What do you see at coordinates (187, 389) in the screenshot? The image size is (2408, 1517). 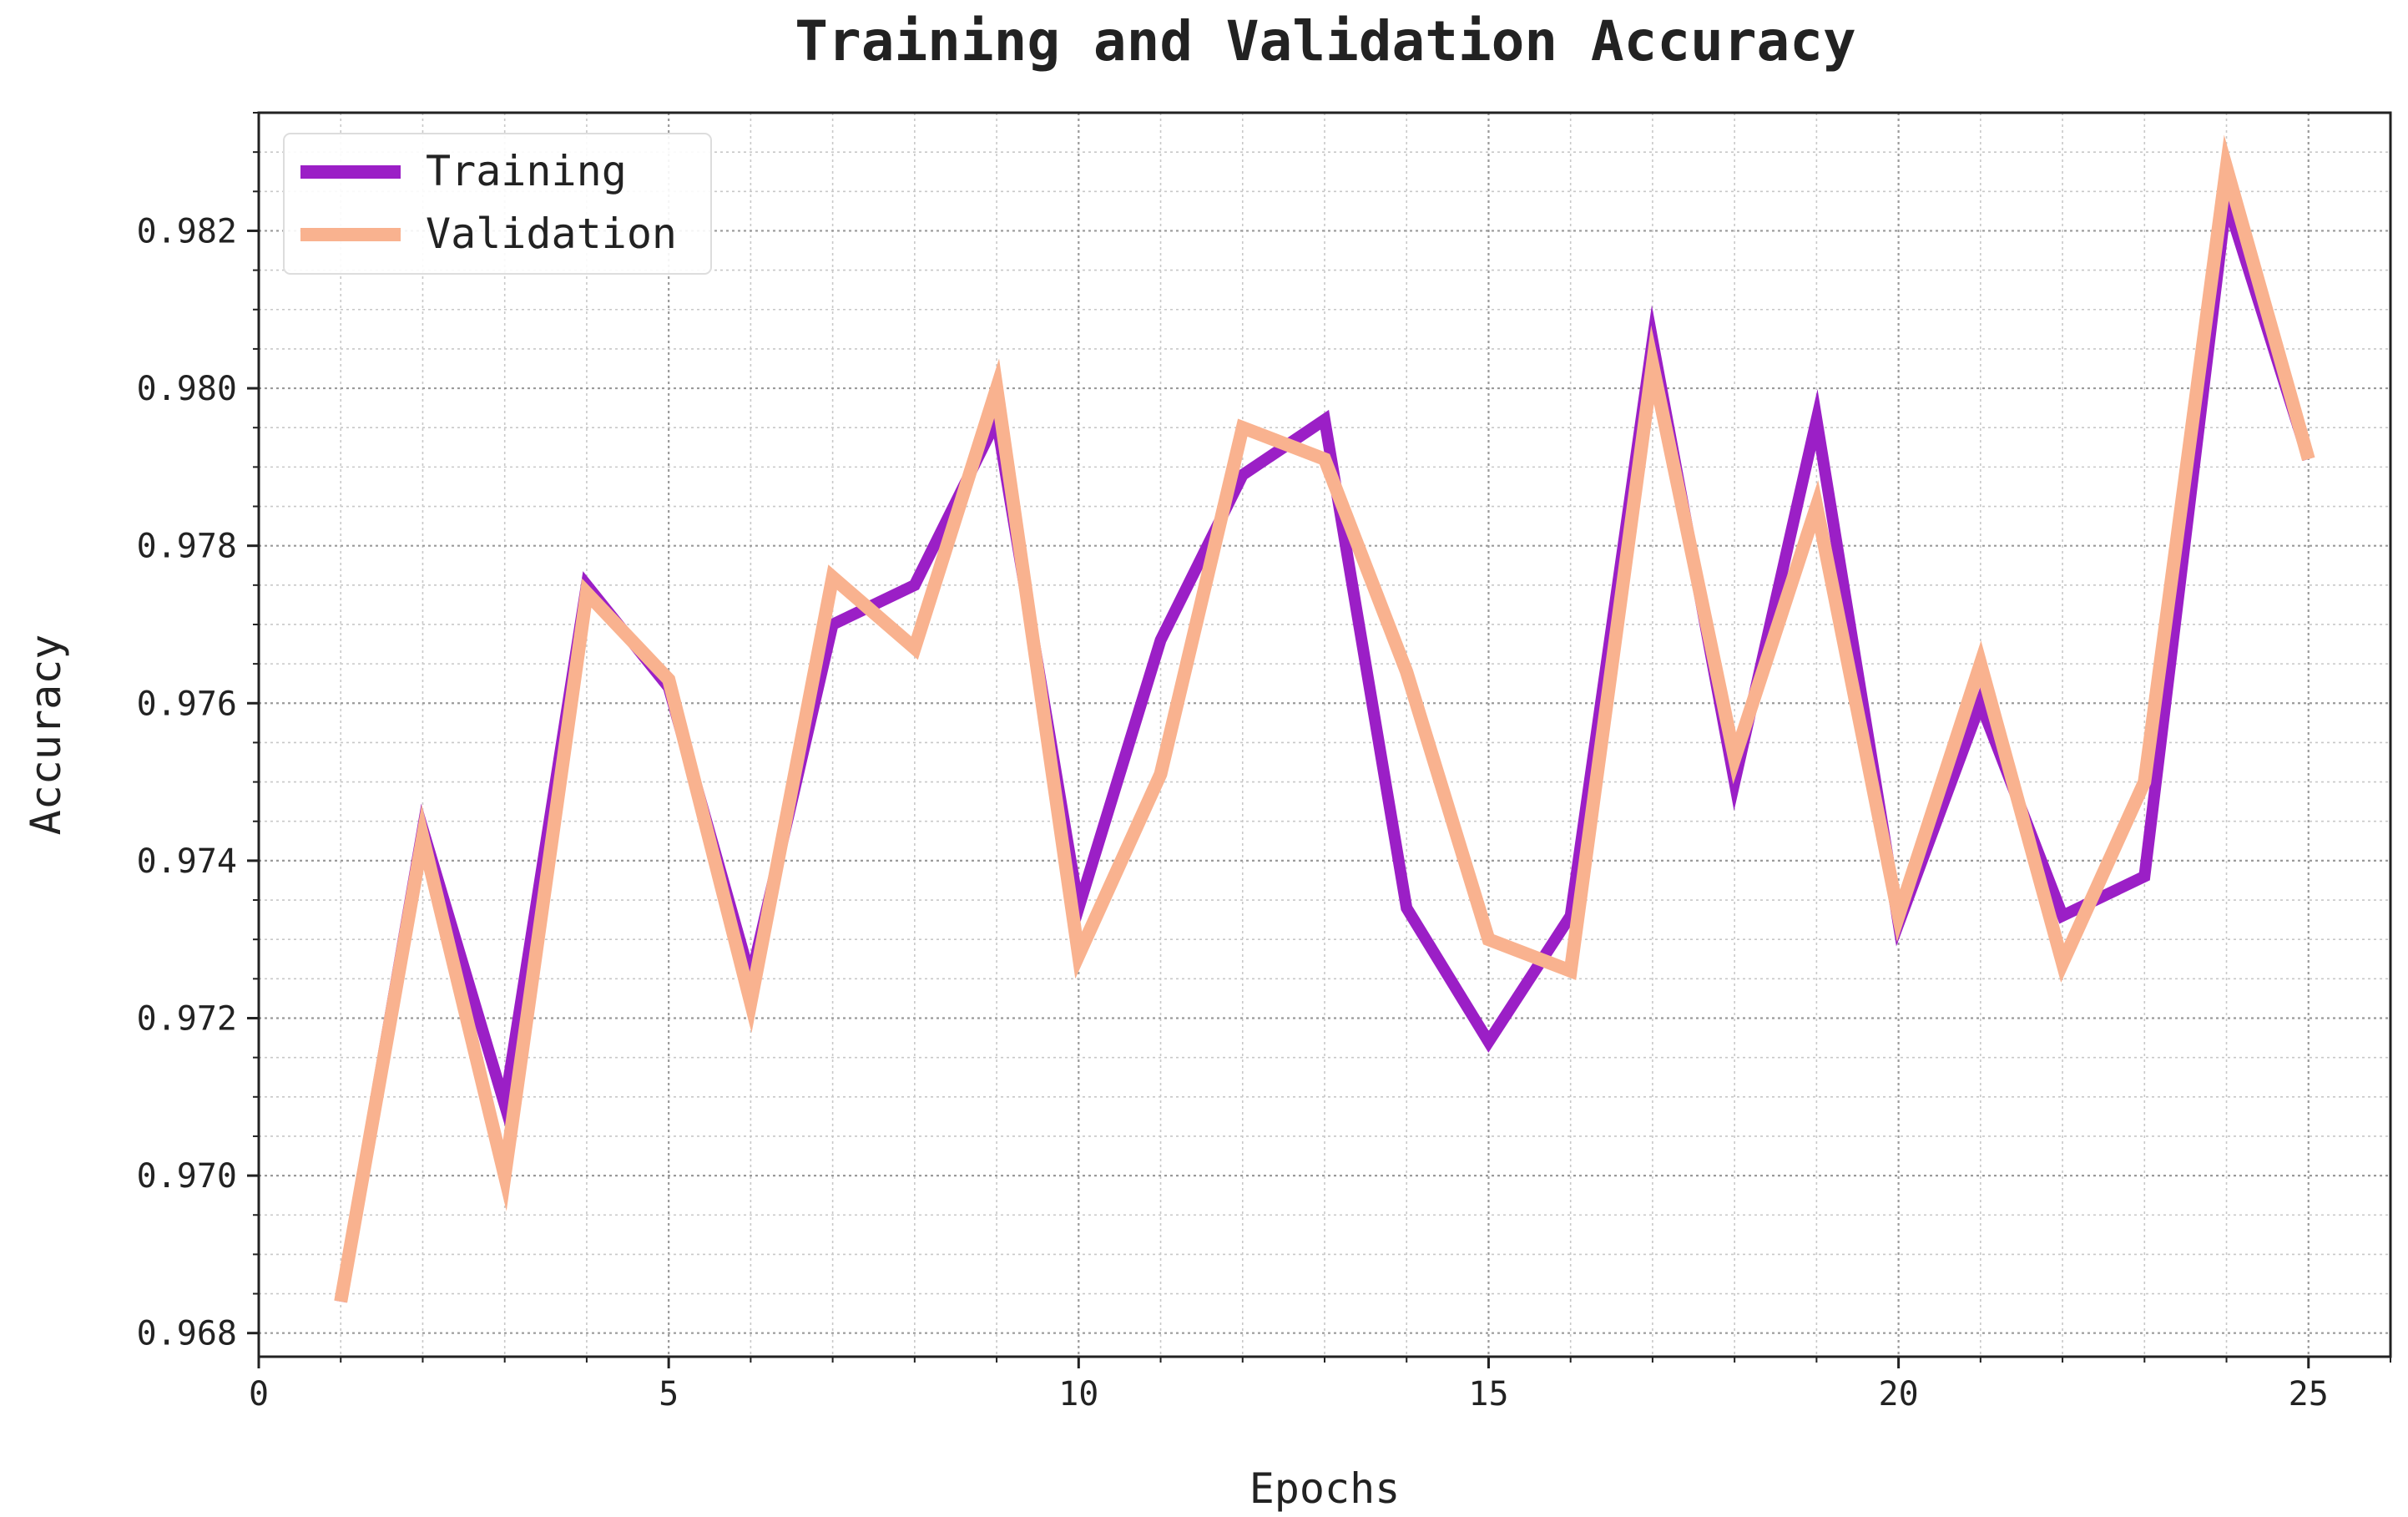 I see `y-tick-label: 0.980` at bounding box center [187, 389].